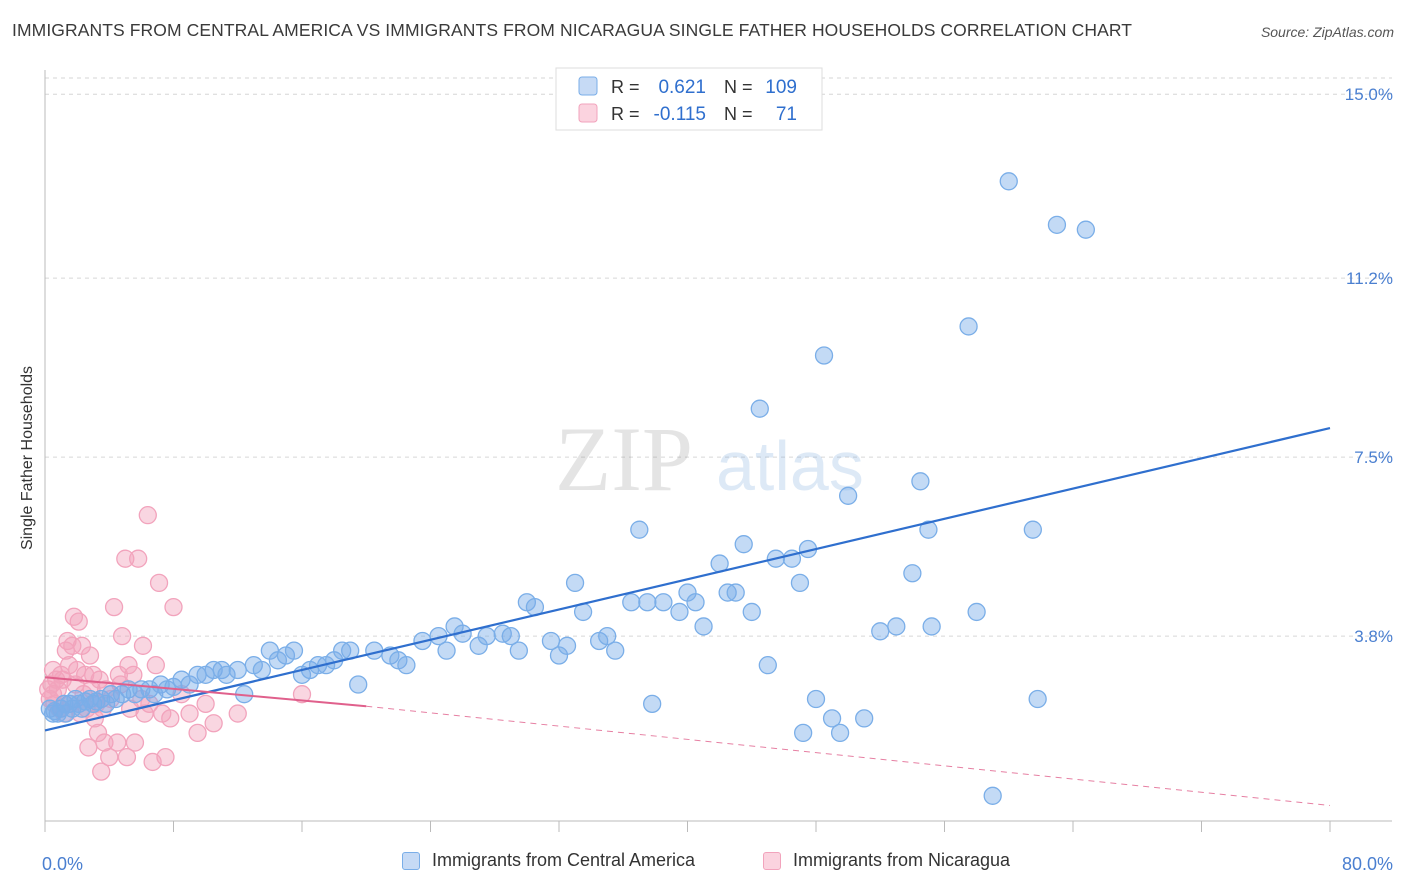 The height and width of the screenshot is (892, 1406). I want to click on trend-line-nicaragua-extension, so click(848, 755).